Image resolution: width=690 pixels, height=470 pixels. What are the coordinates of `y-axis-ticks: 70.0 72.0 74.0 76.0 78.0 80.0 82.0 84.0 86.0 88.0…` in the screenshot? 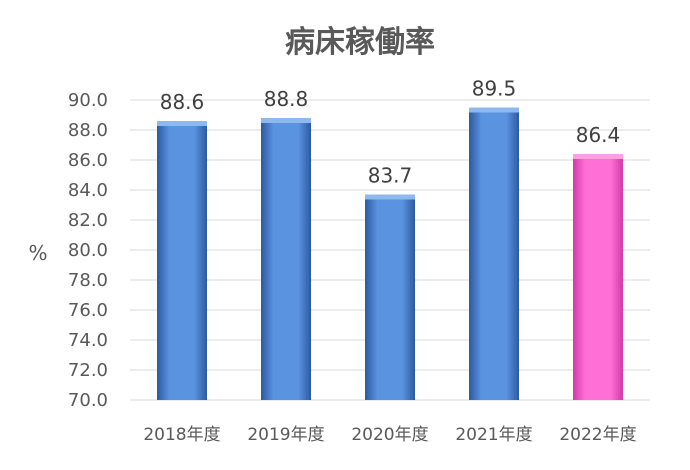 It's located at (88, 250).